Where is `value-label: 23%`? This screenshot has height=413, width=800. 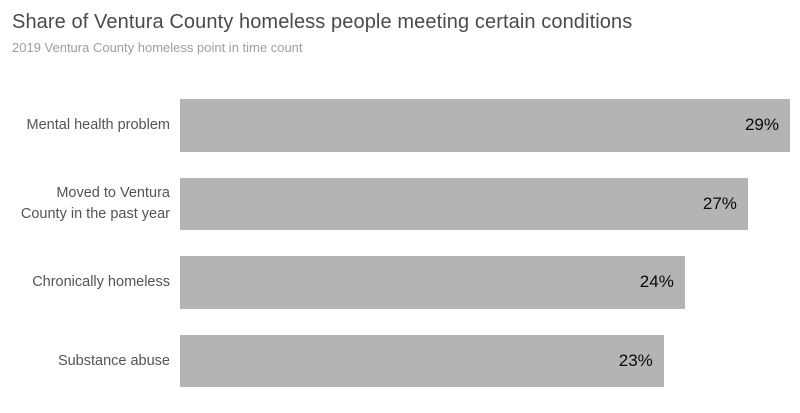
value-label: 23% is located at coordinates (635, 360).